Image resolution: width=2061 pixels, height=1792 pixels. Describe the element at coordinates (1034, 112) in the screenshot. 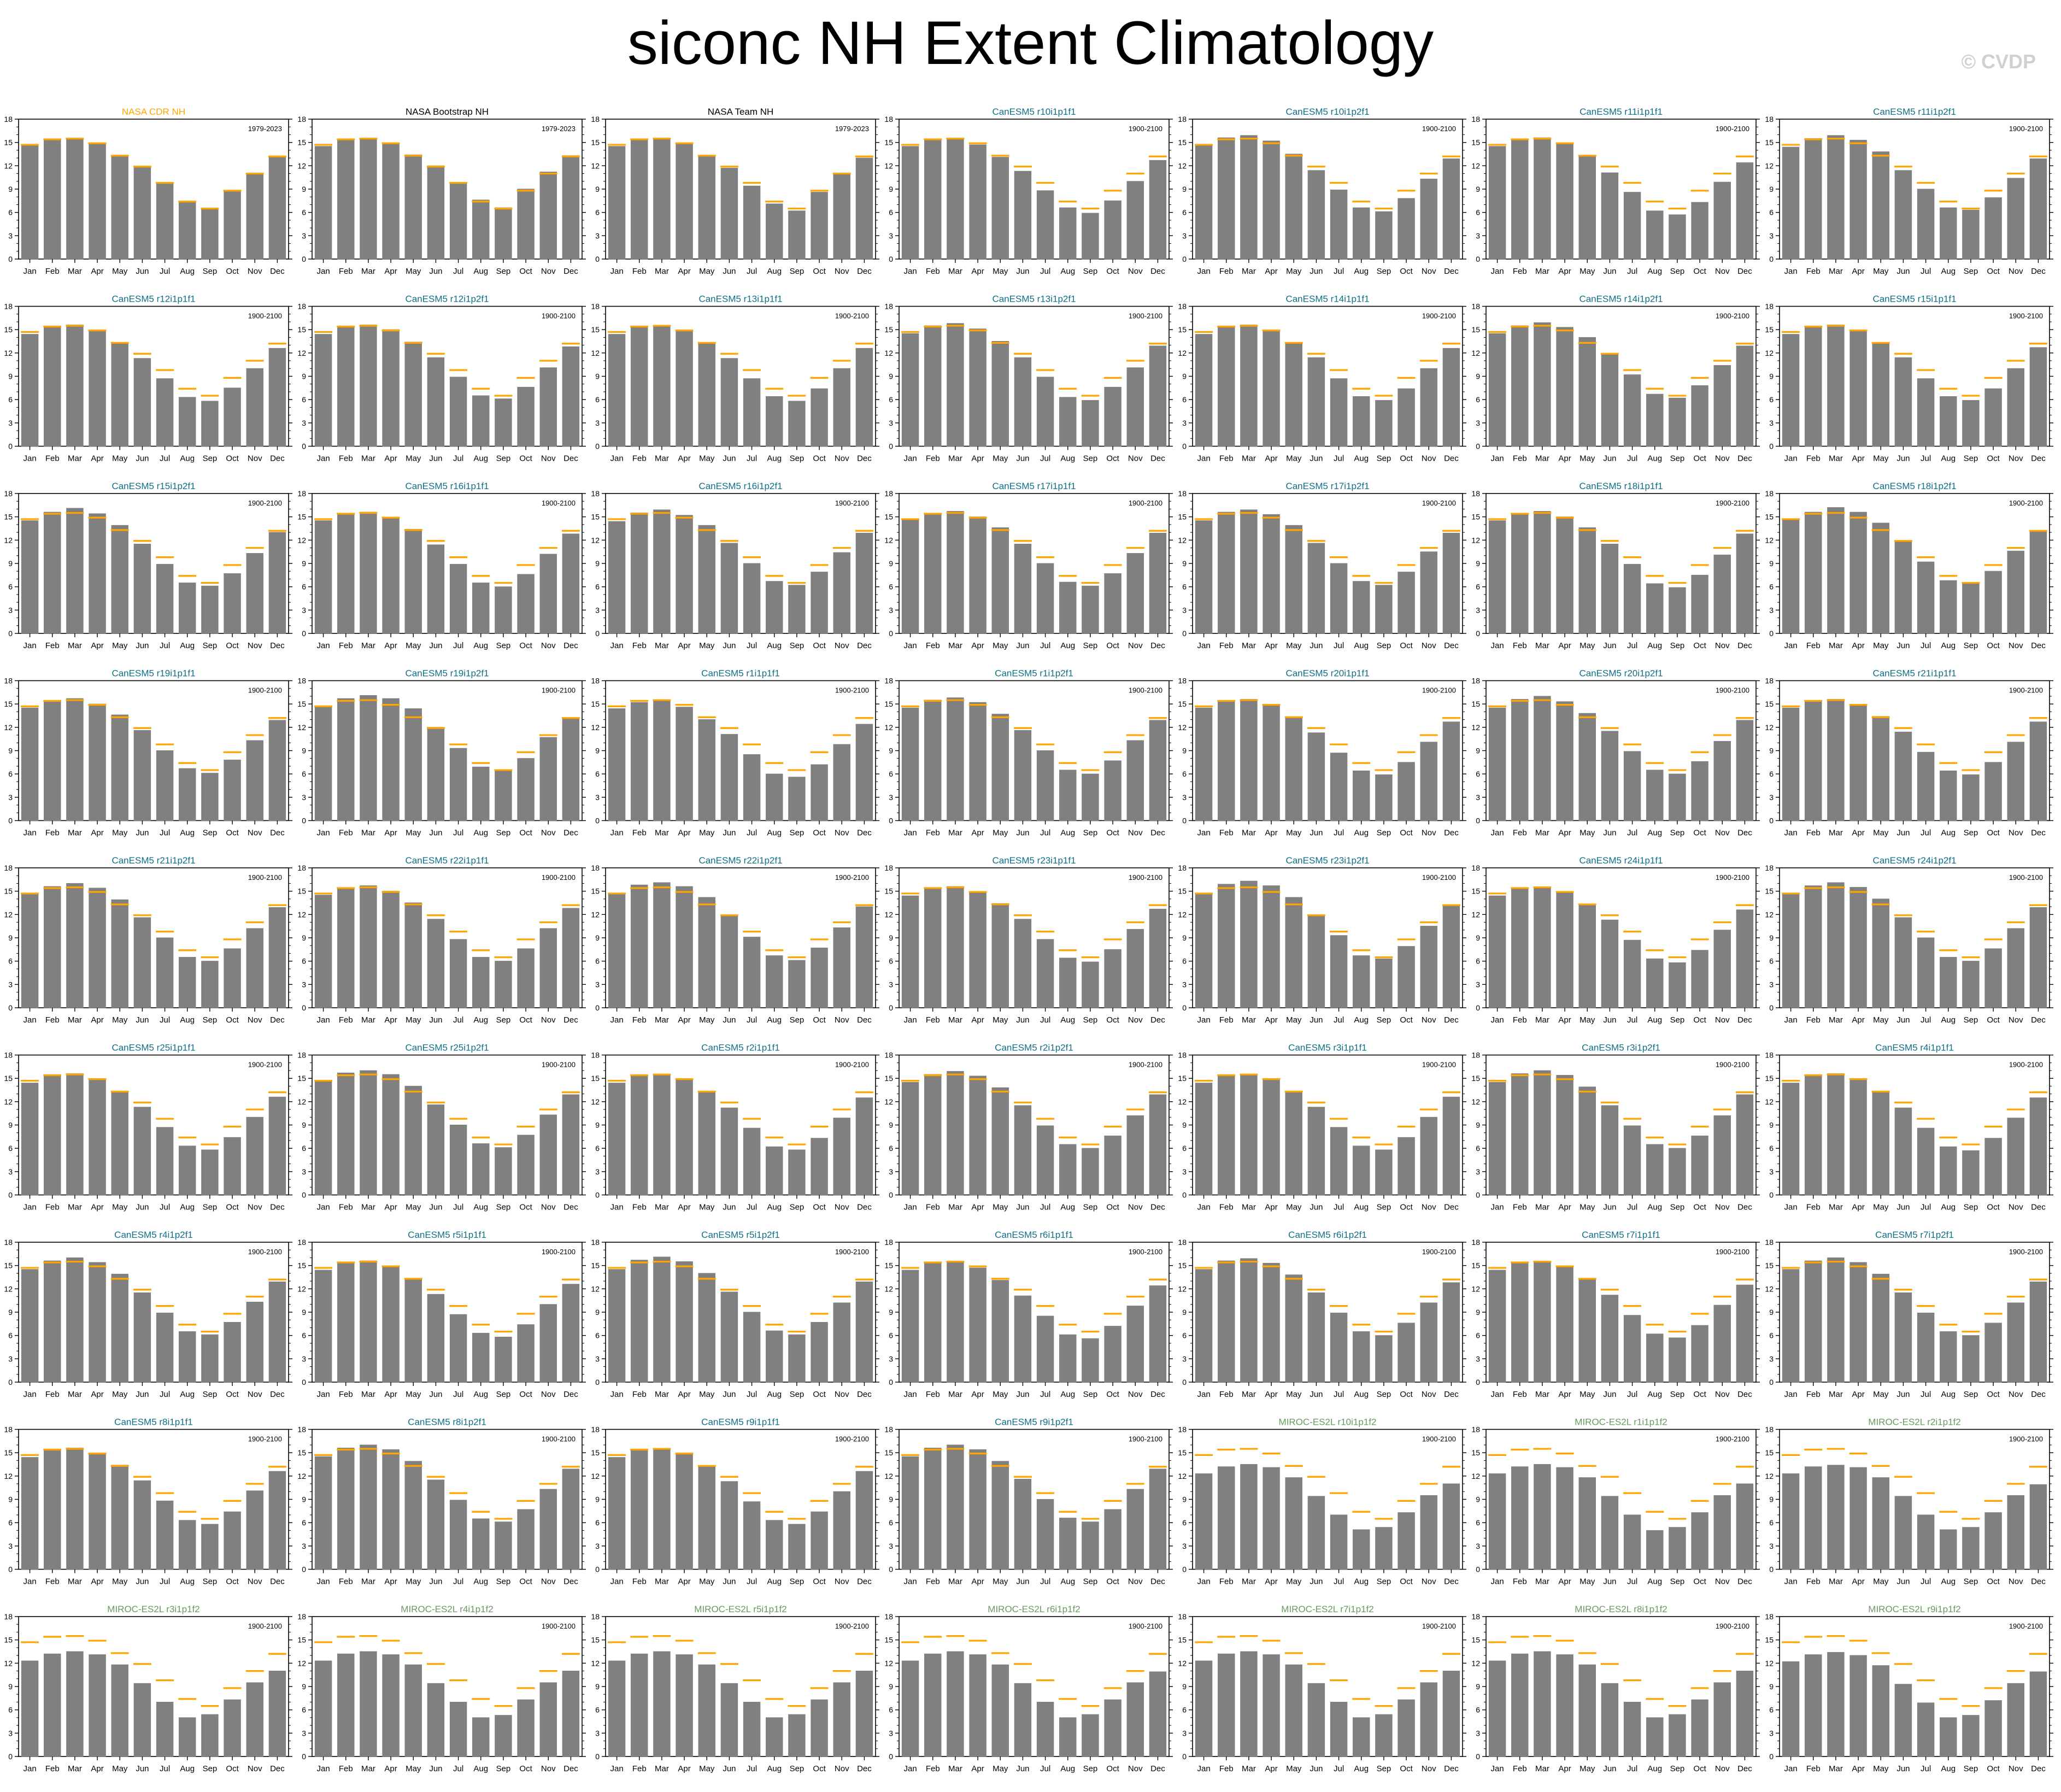

I see `panel-title: CanESM5 r10i1p1f1` at that location.